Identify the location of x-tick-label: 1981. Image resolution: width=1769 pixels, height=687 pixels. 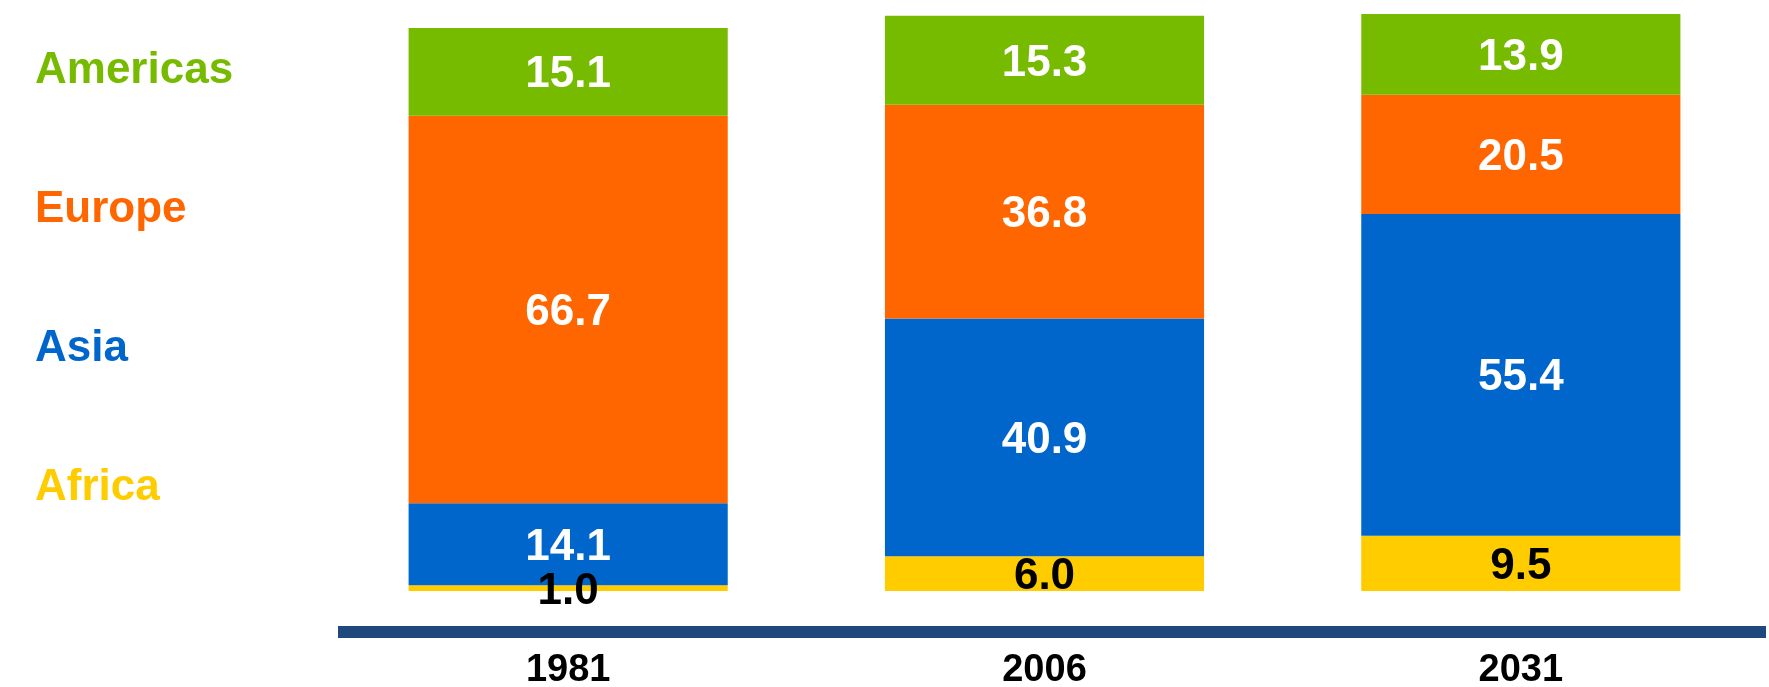
(568, 667).